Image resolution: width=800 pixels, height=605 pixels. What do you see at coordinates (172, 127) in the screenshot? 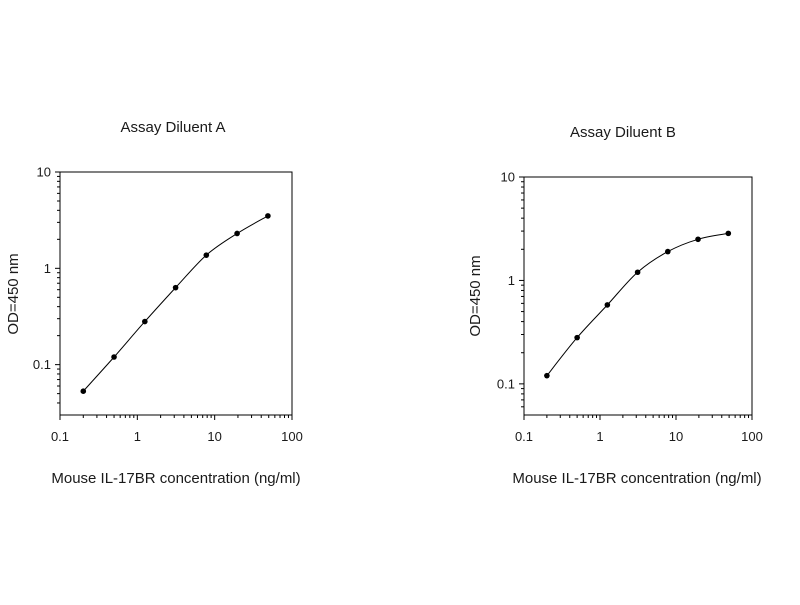
I see `chart-title: Assay Diluent A` at bounding box center [172, 127].